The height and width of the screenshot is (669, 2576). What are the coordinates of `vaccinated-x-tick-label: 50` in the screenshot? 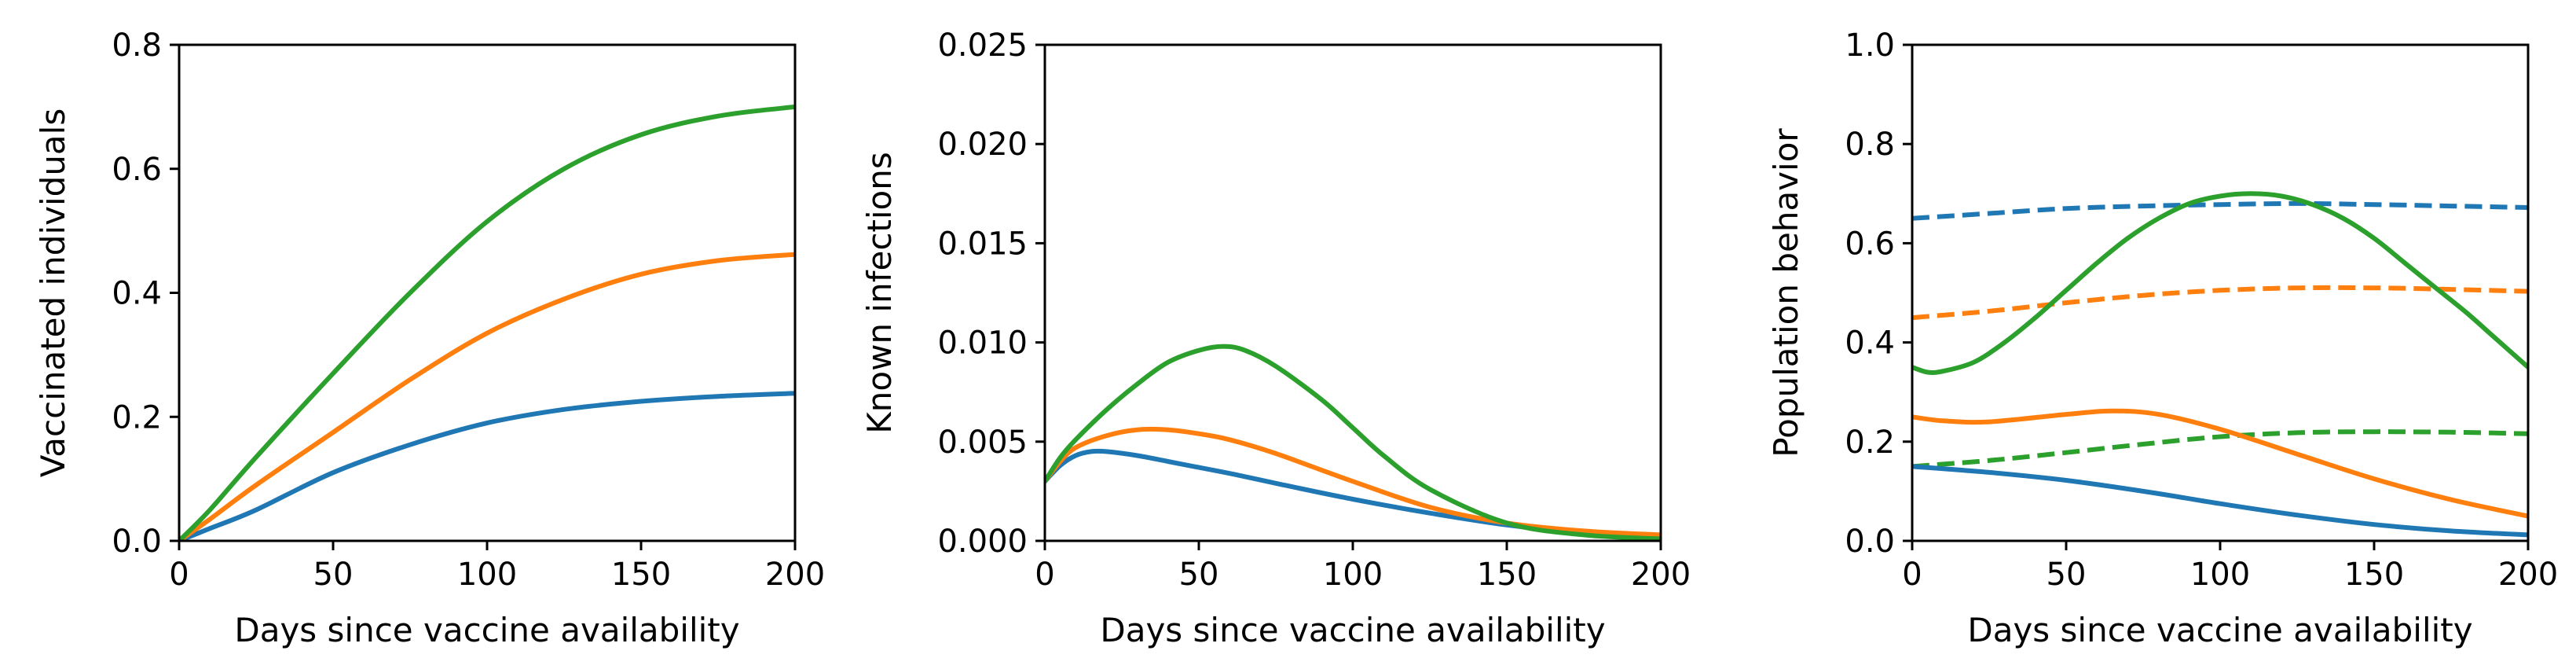 It's located at (333, 575).